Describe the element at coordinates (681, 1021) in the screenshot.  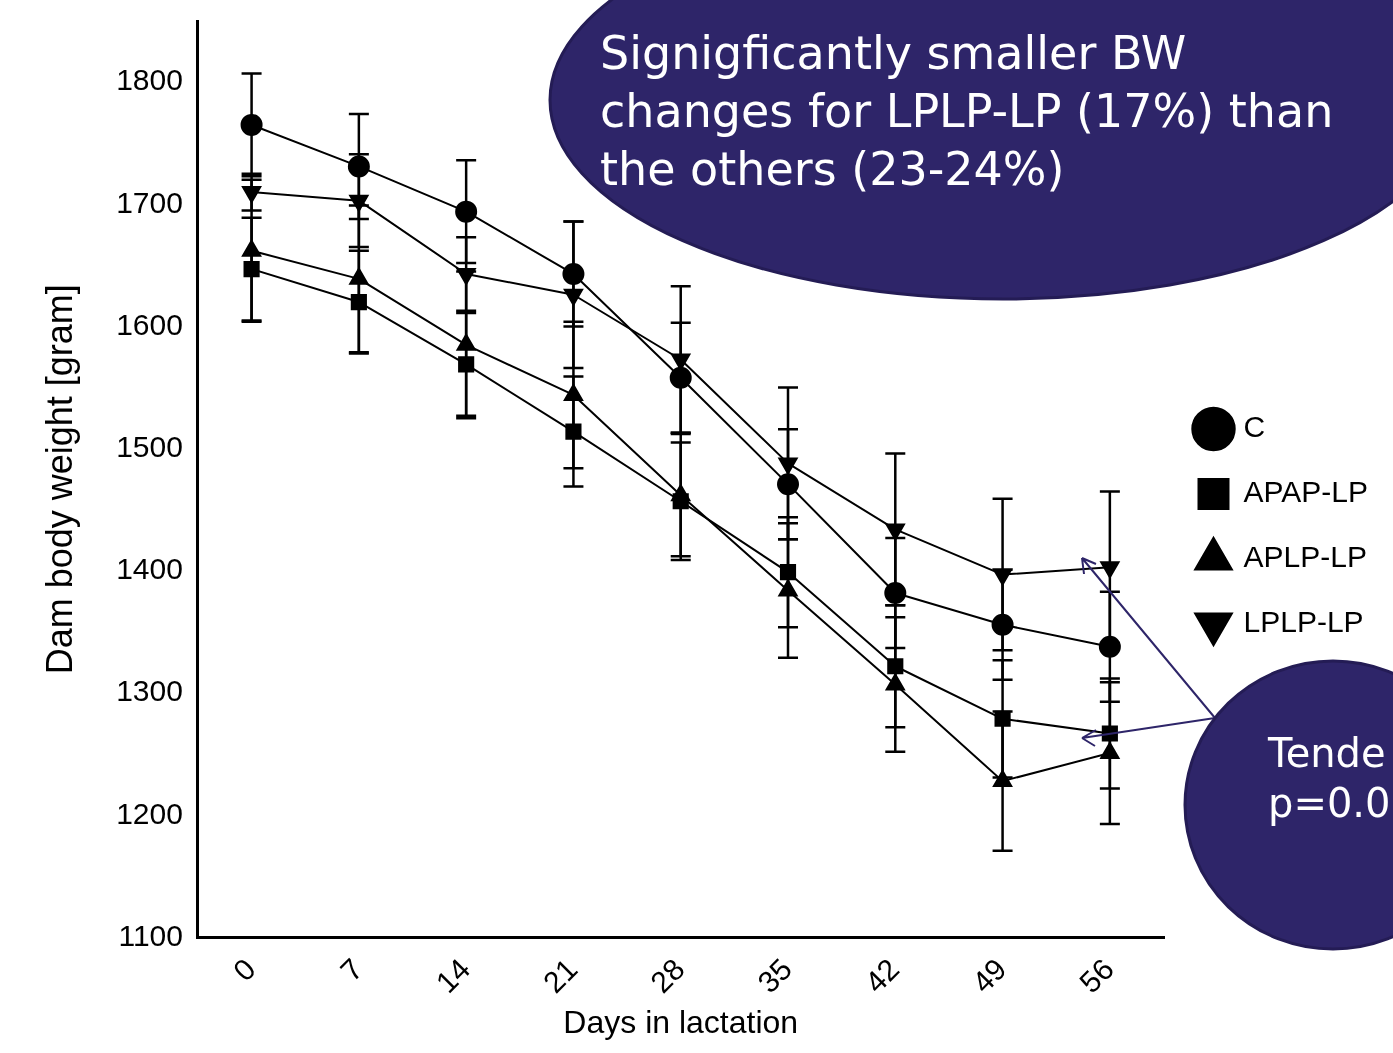
I see `x-axis-title: Days in lactation` at that location.